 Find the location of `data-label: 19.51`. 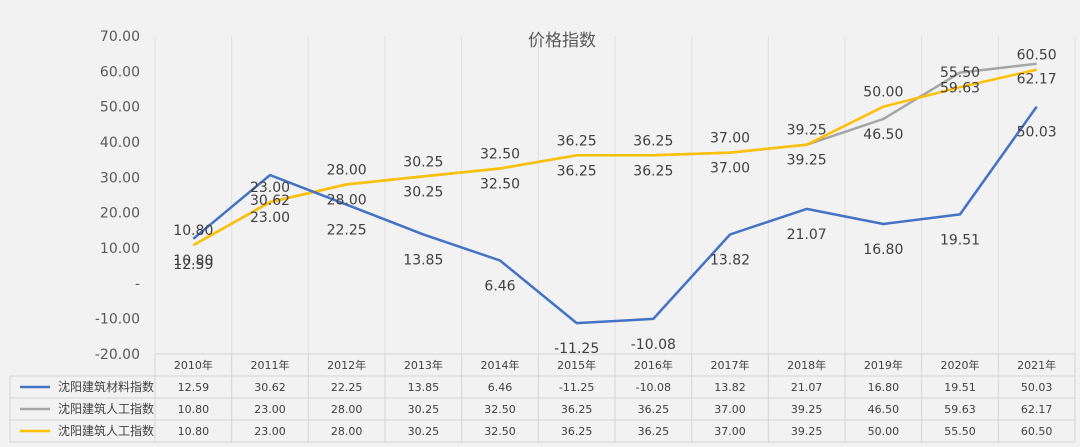

data-label: 19.51 is located at coordinates (960, 240).